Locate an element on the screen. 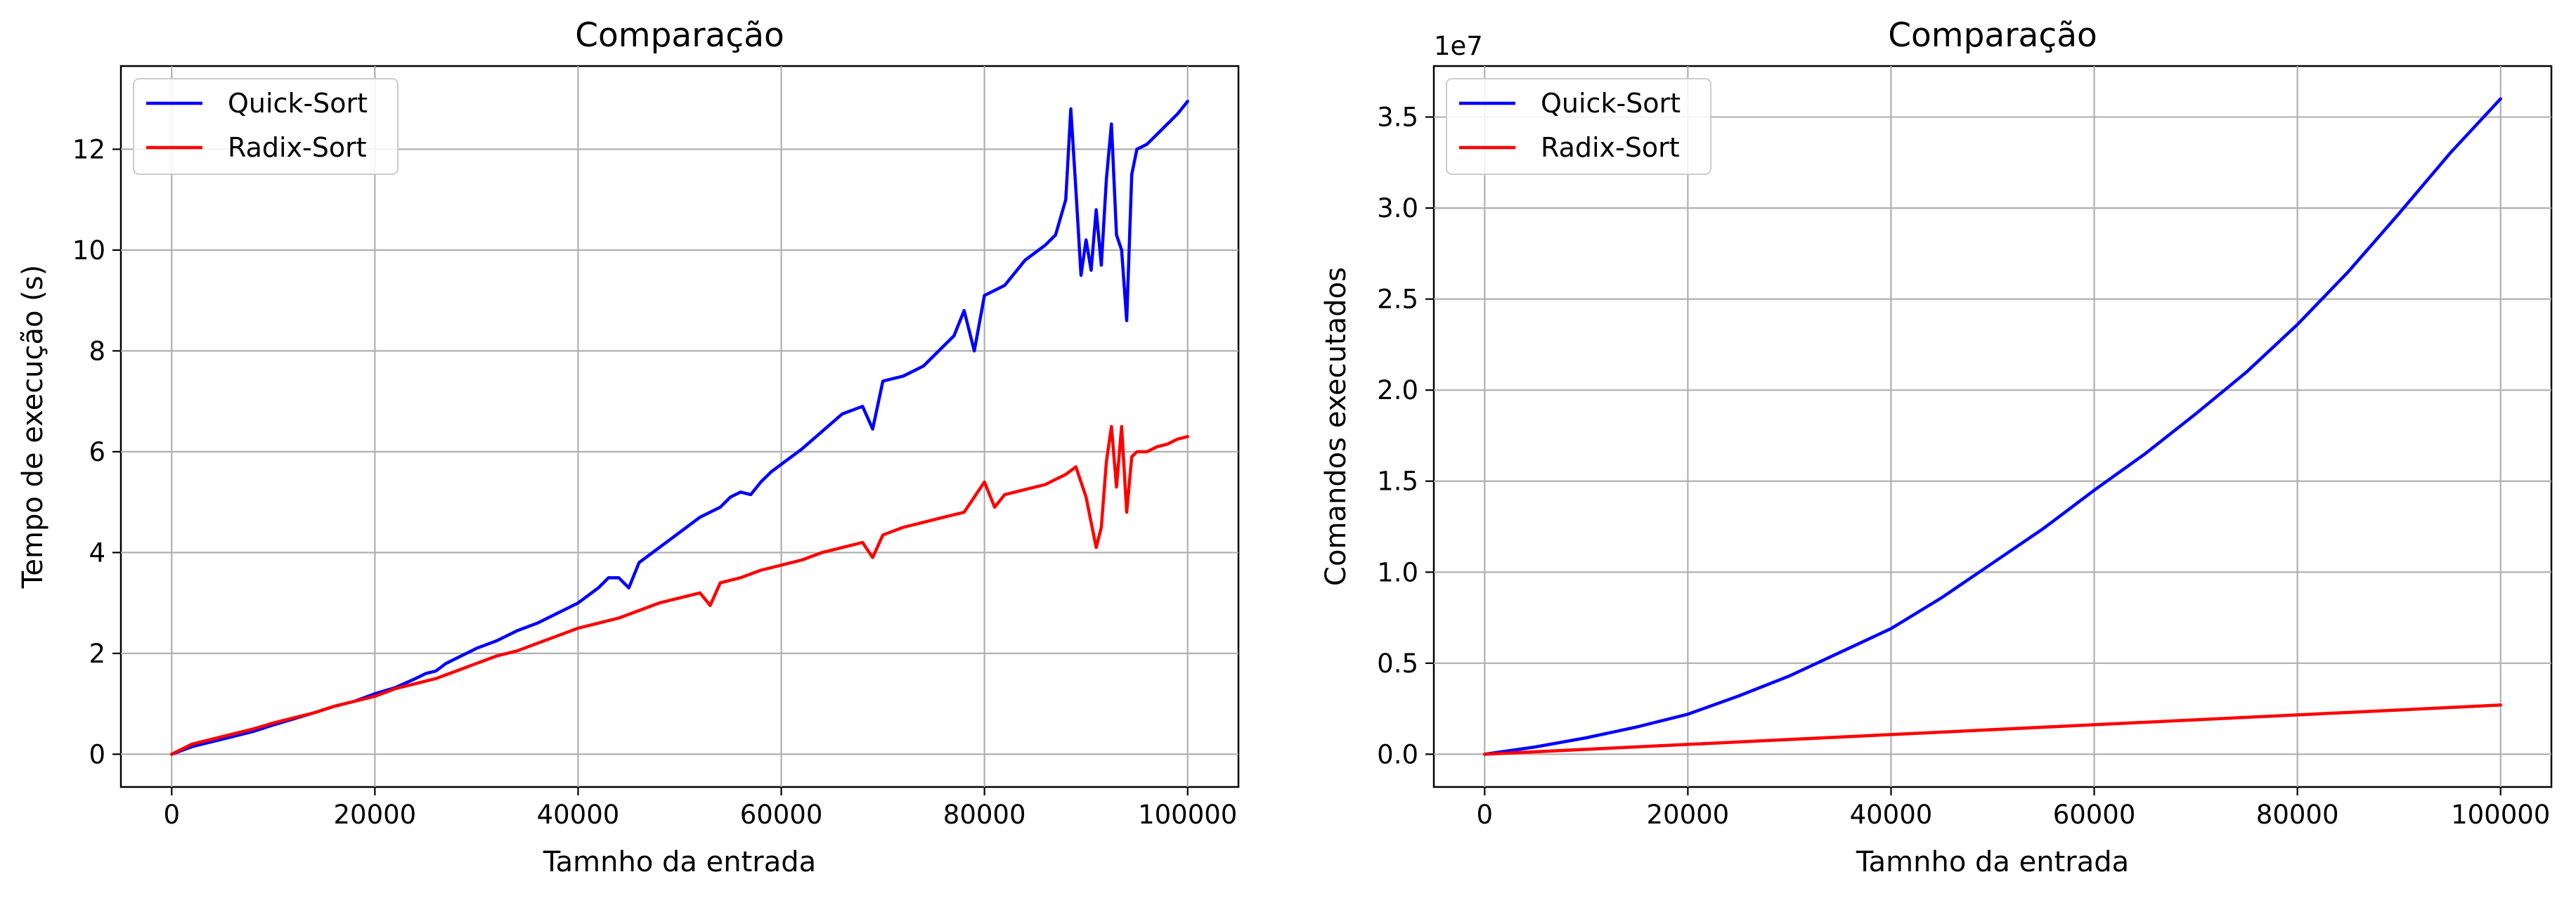  y-axis-offset-right: 1e7 is located at coordinates (1458, 46).